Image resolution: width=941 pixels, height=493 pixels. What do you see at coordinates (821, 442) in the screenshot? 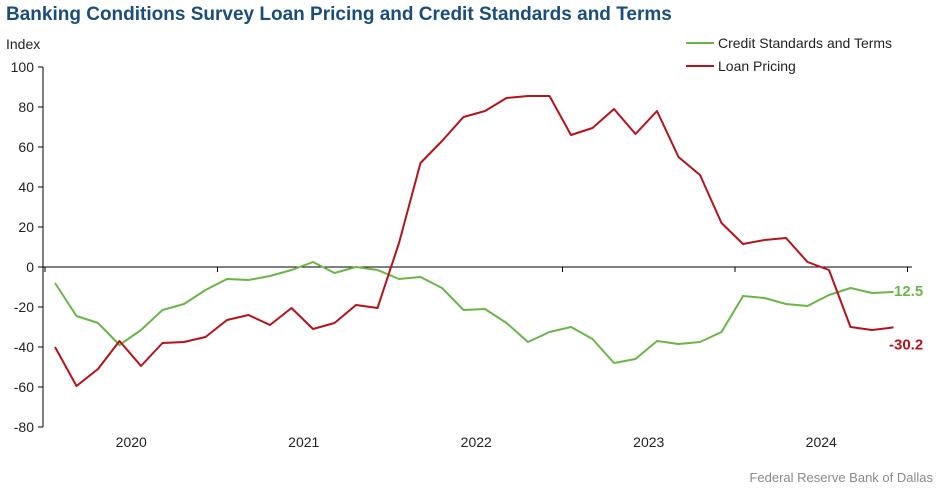
I see `x-tick-label: 2024` at bounding box center [821, 442].